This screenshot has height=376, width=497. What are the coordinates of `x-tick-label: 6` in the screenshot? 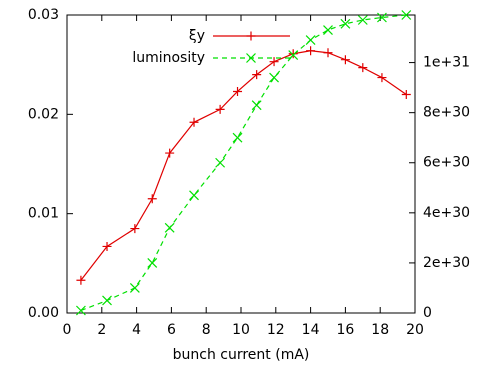 It's located at (171, 330).